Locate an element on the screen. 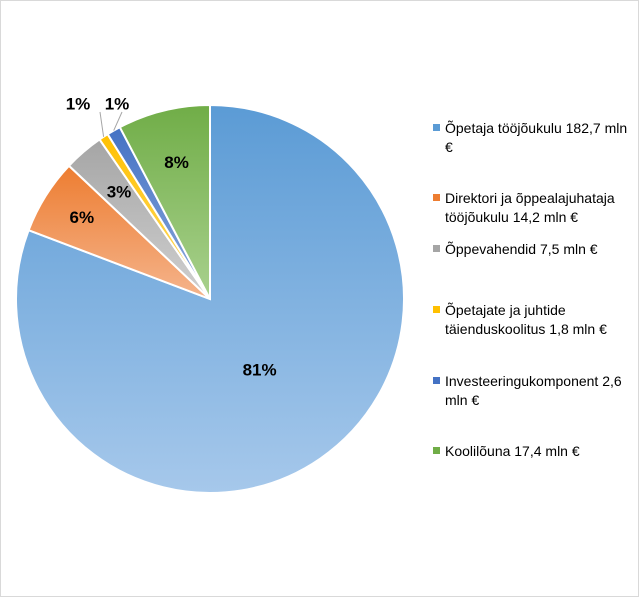 The height and width of the screenshot is (597, 639). legend-item-koolilouna: Koolilõuna 17,4 mln € is located at coordinates (533, 451).